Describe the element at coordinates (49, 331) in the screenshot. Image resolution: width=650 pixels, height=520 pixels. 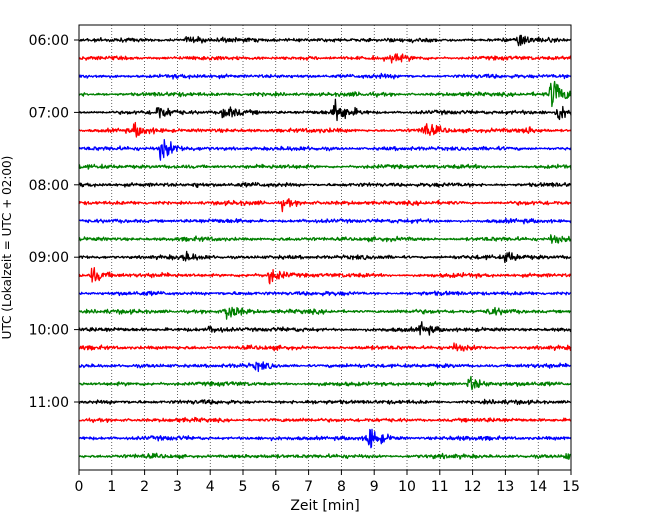
I see `y-tick-label: 10:00` at that location.